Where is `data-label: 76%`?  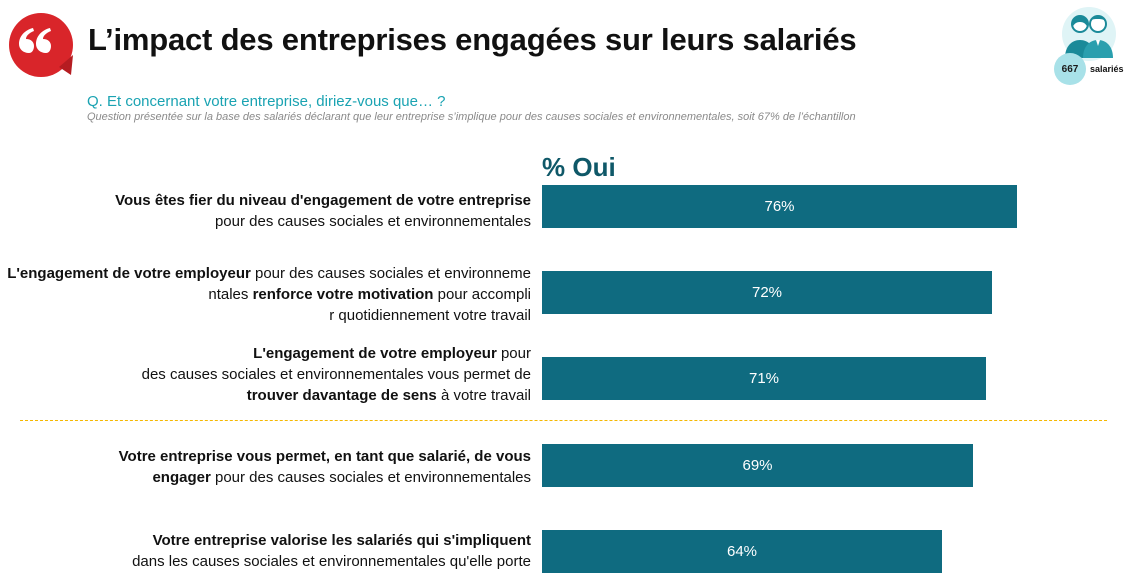 data-label: 76% is located at coordinates (779, 206).